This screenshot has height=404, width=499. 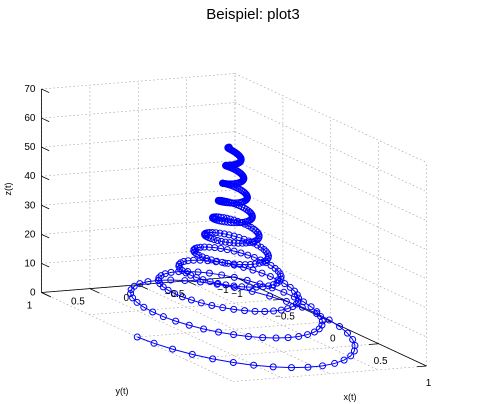 I want to click on x-tick-label: 0.5, so click(x=381, y=361).